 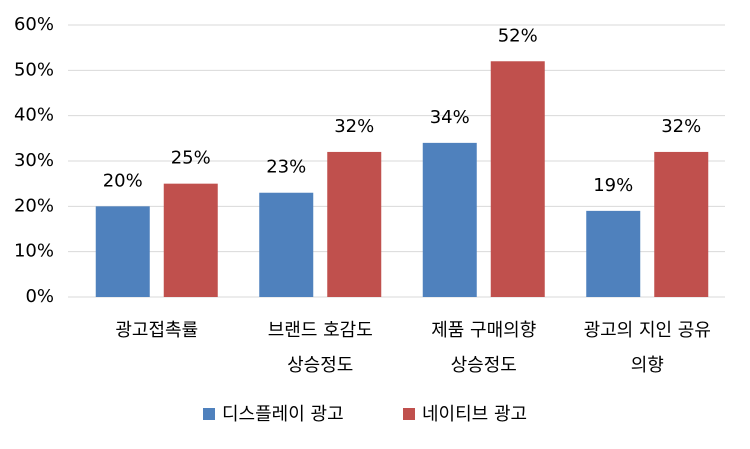 What do you see at coordinates (647, 365) in the screenshot?
I see `x-tick-label: 의향` at bounding box center [647, 365].